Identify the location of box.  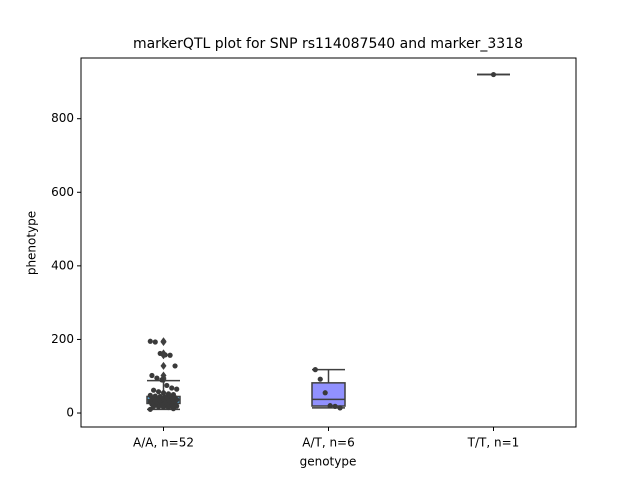
(328, 394).